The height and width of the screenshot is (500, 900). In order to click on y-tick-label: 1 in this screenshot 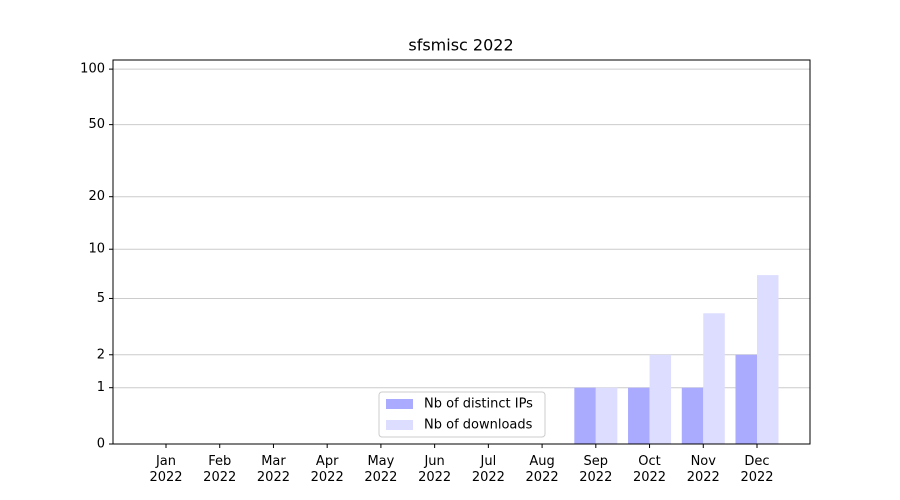, I will do `click(101, 387)`.